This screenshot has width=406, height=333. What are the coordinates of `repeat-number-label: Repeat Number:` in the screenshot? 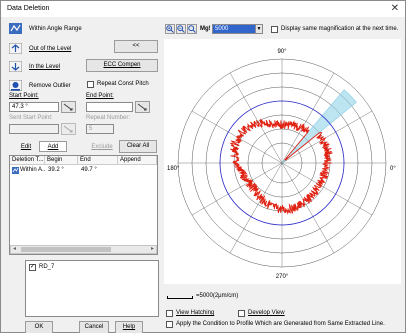 It's located at (108, 118).